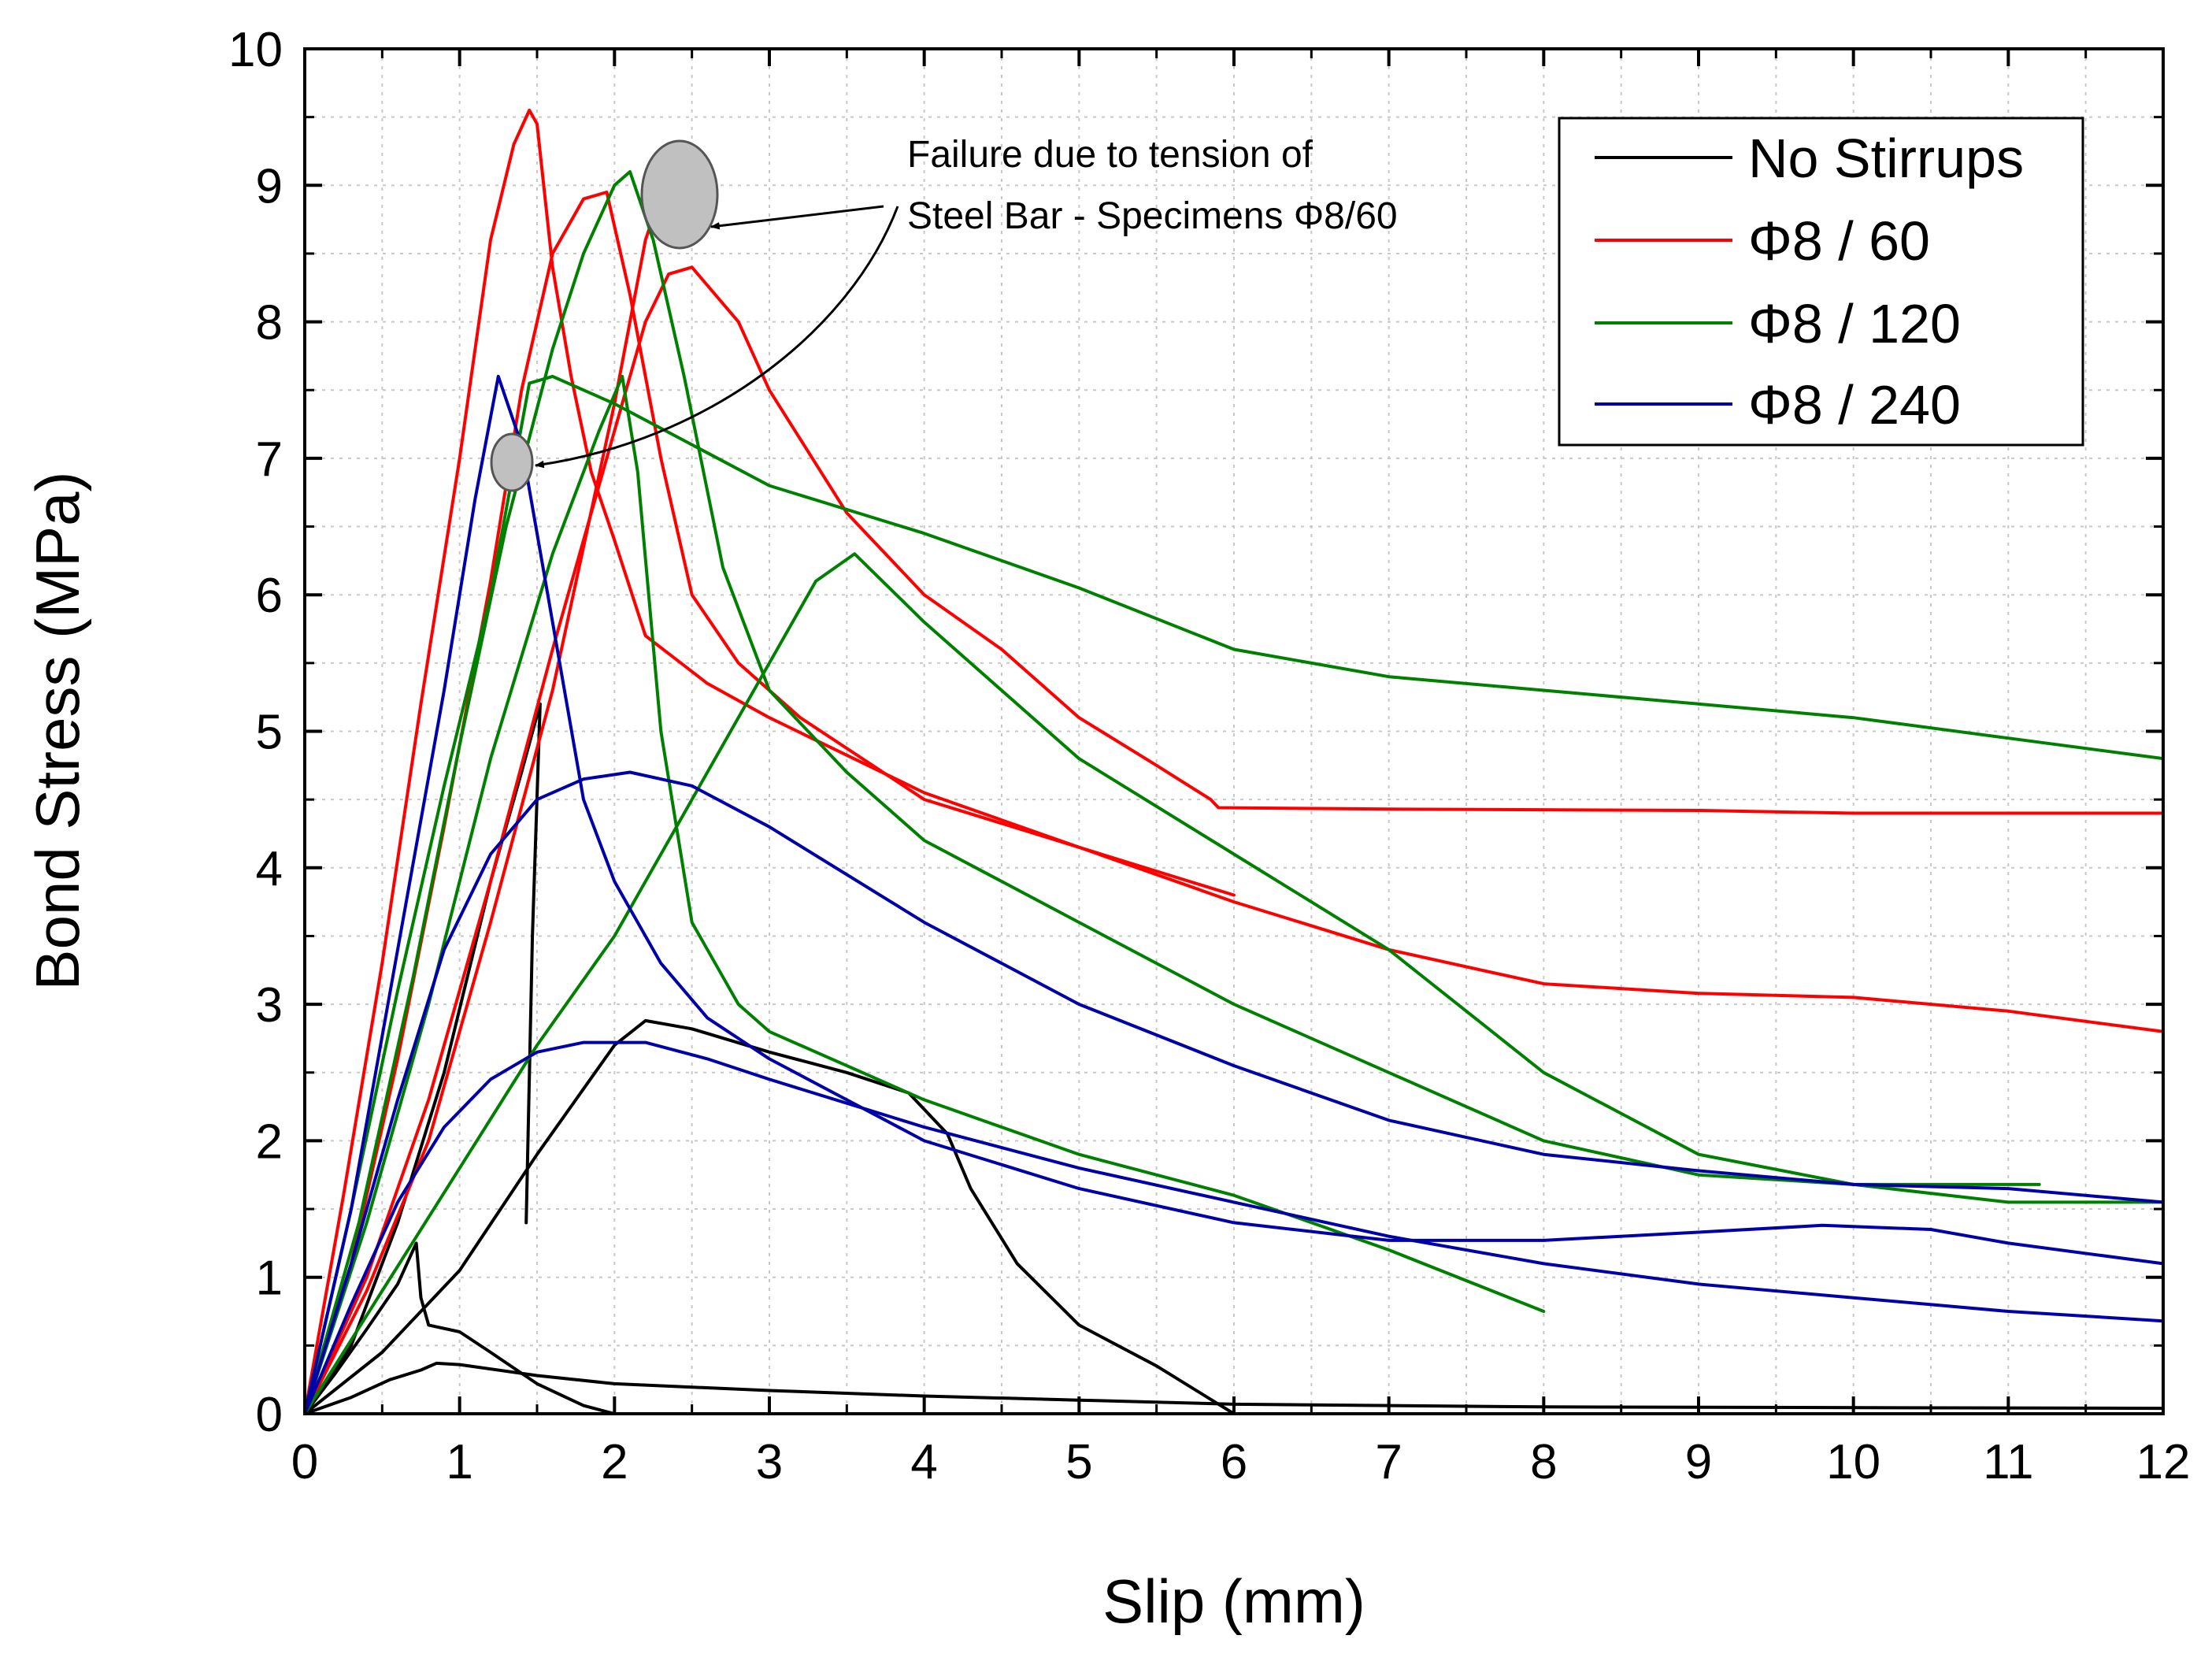 Image resolution: width=2212 pixels, height=1665 pixels. I want to click on y-tick-label: 7, so click(270, 460).